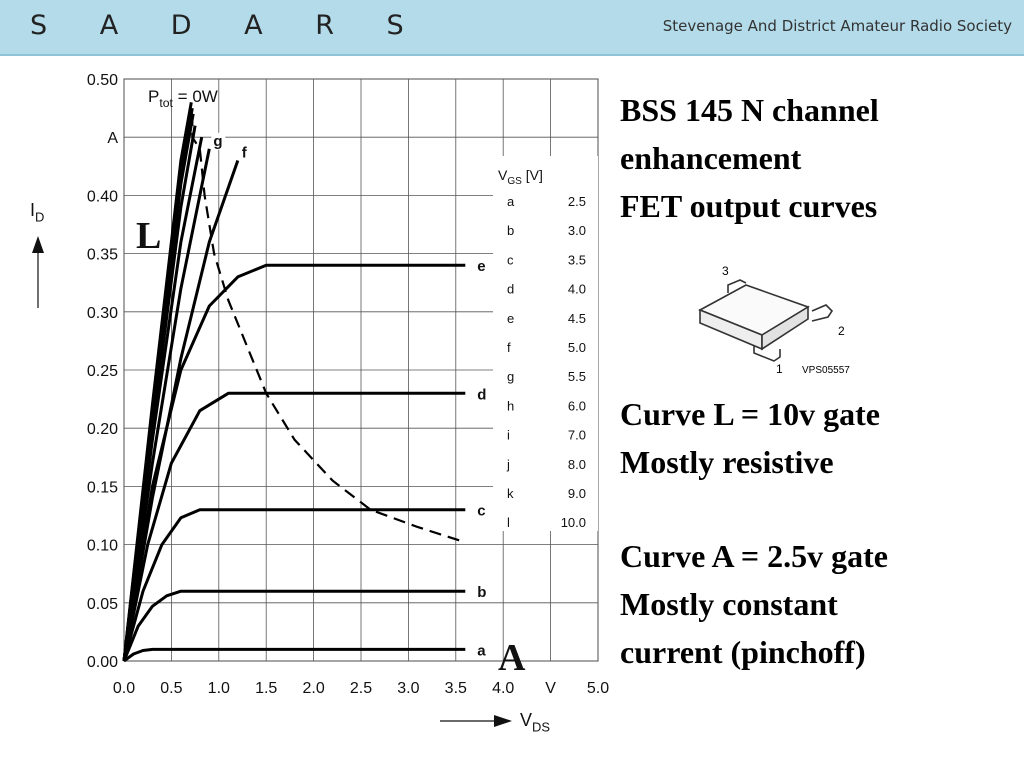 The height and width of the screenshot is (768, 1024). Describe the element at coordinates (510, 318) in the screenshot. I see `vgs-table-curve: e` at that location.